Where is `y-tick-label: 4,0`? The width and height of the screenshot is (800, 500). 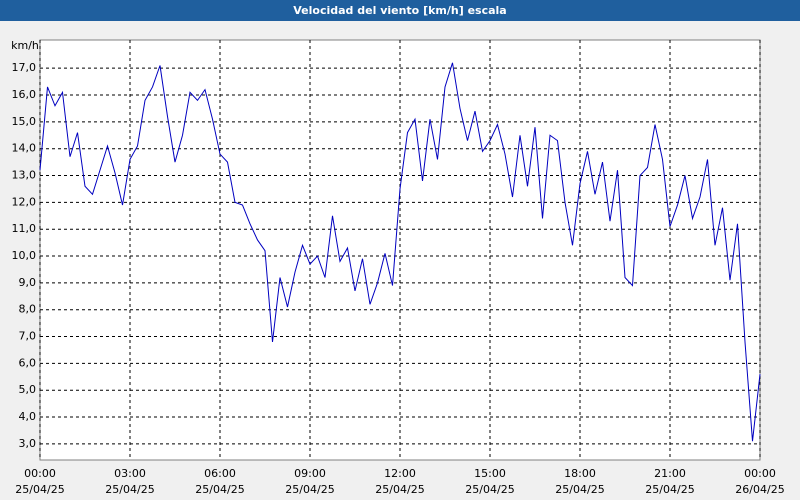
y-tick-label: 4,0 is located at coordinates (28, 416).